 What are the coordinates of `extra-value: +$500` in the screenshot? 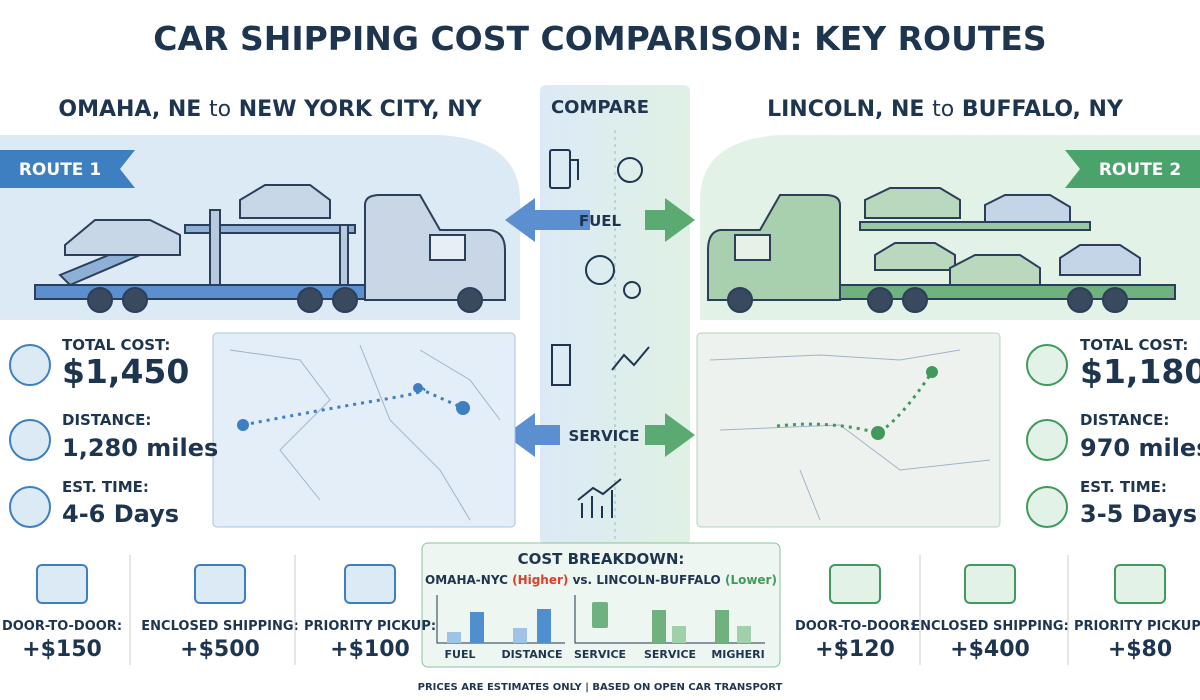 It's located at (220, 649).